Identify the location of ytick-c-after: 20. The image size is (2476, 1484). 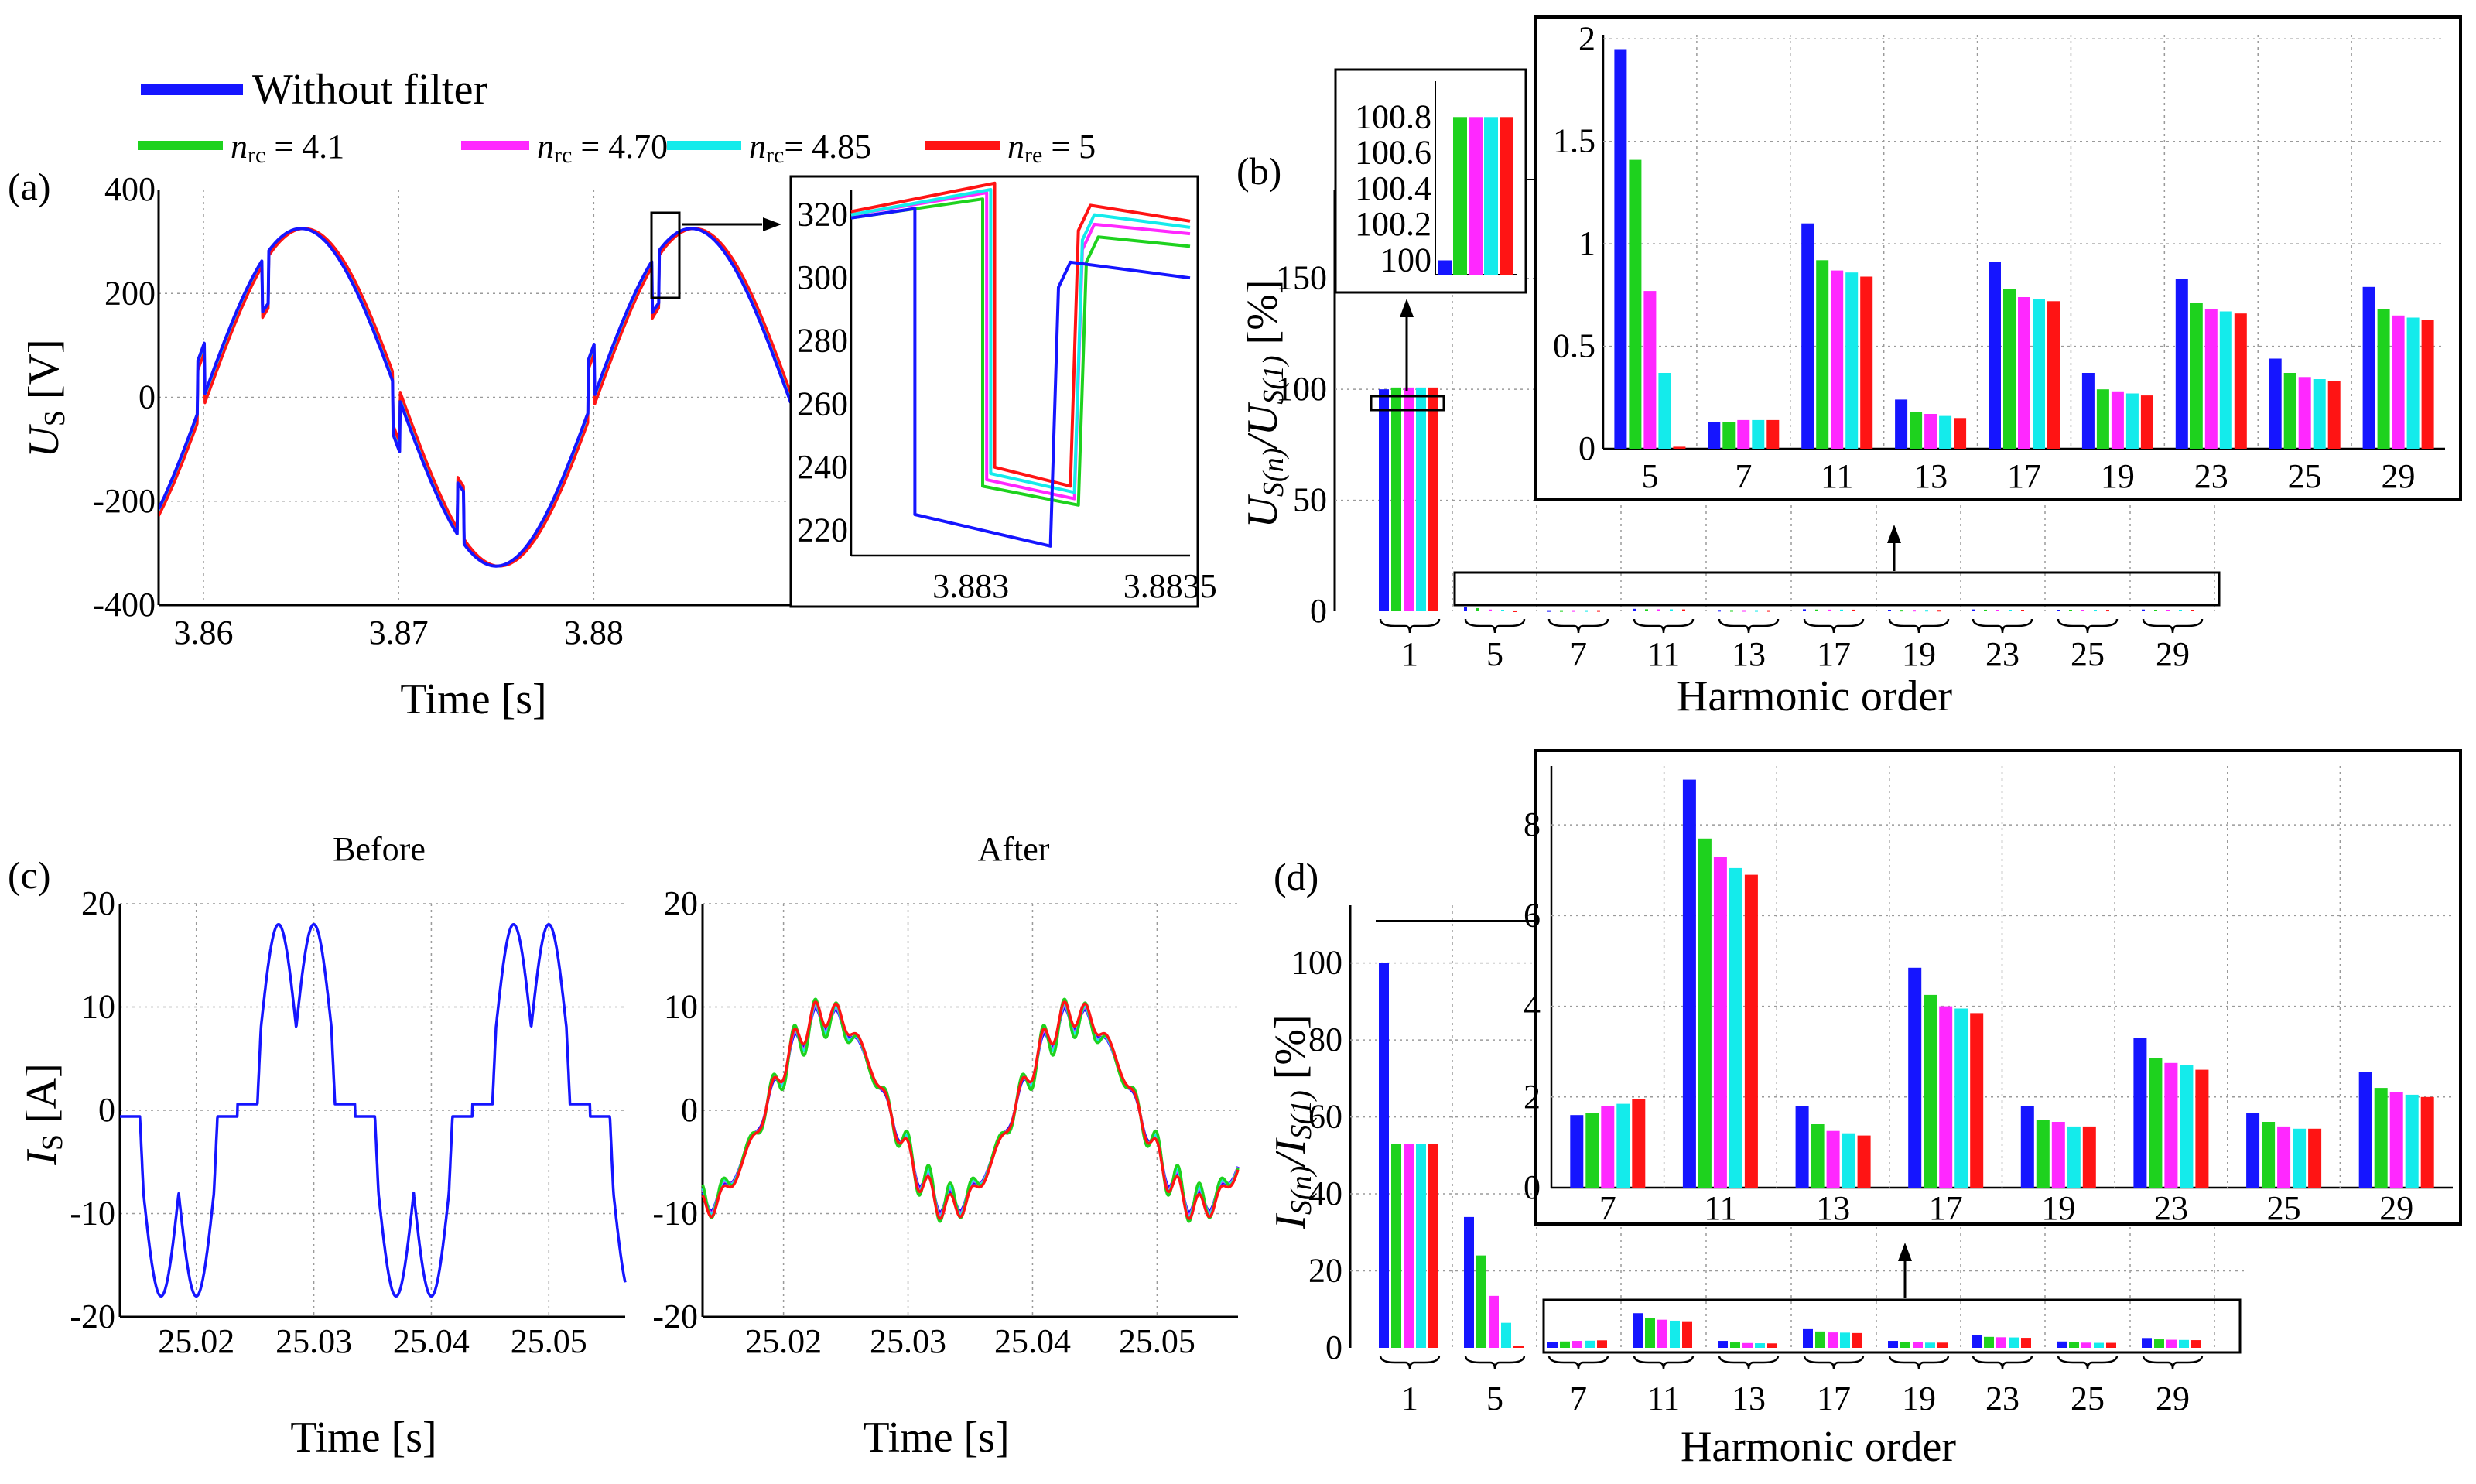
(681, 903).